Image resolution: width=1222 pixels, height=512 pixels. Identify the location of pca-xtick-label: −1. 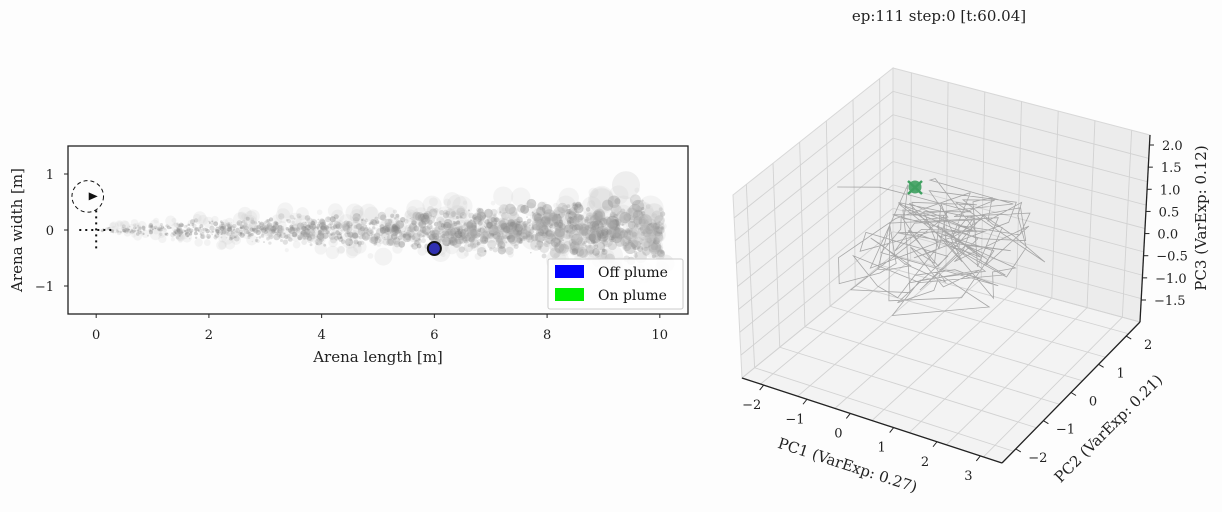
(794, 419).